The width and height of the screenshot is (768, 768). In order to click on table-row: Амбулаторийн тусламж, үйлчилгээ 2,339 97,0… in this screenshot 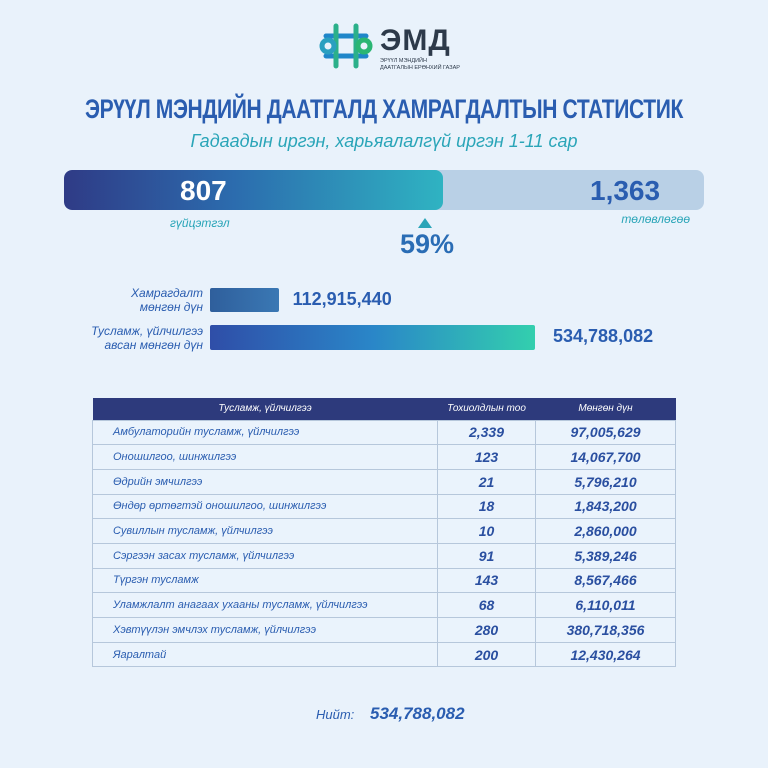, I will do `click(384, 432)`.